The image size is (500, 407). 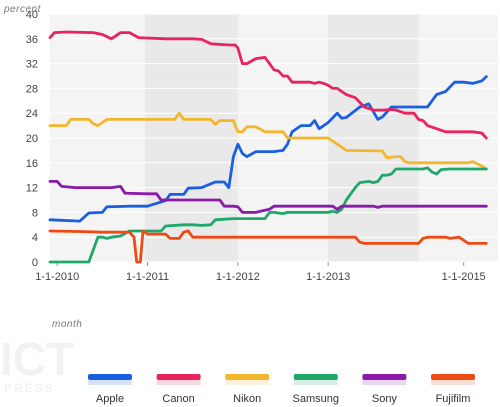 I want to click on legend-swatch-canon, so click(x=178, y=377).